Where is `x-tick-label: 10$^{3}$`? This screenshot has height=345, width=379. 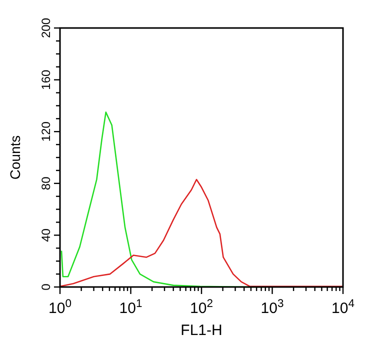
x-tick-label: 10$^{3}$ is located at coordinates (272, 307).